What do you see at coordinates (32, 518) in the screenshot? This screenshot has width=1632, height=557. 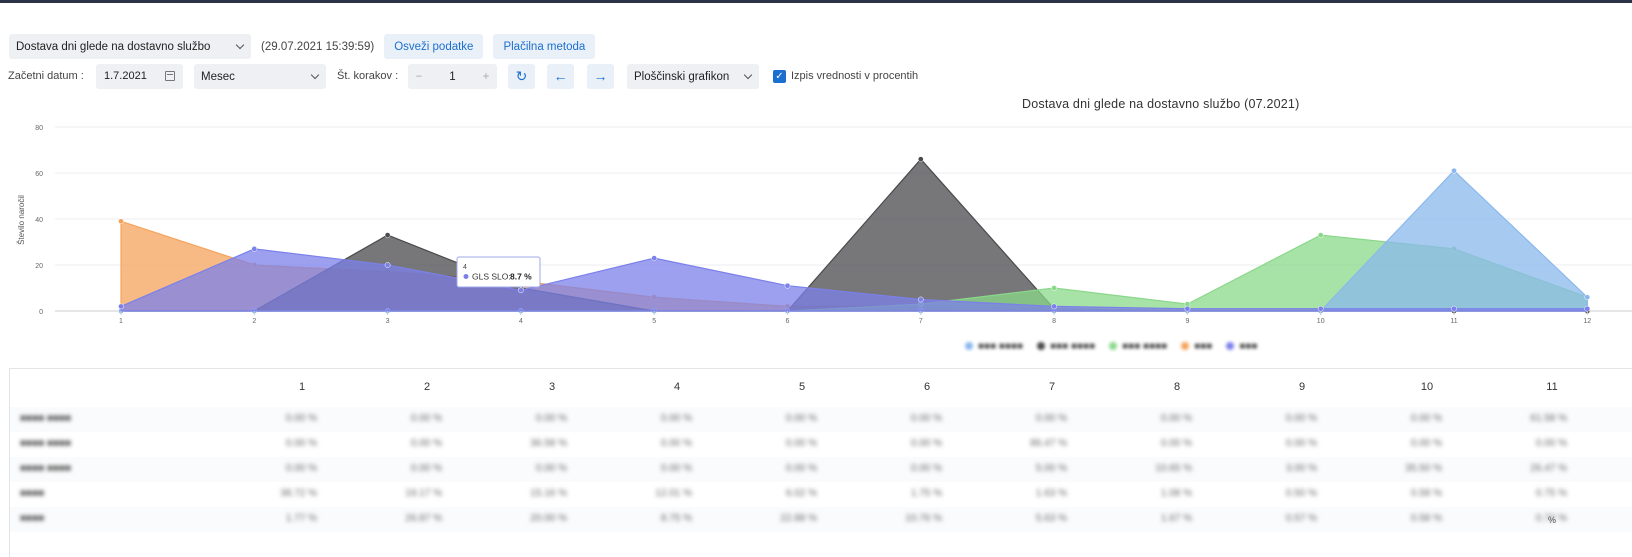 I see `row-label: ■■■■` at bounding box center [32, 518].